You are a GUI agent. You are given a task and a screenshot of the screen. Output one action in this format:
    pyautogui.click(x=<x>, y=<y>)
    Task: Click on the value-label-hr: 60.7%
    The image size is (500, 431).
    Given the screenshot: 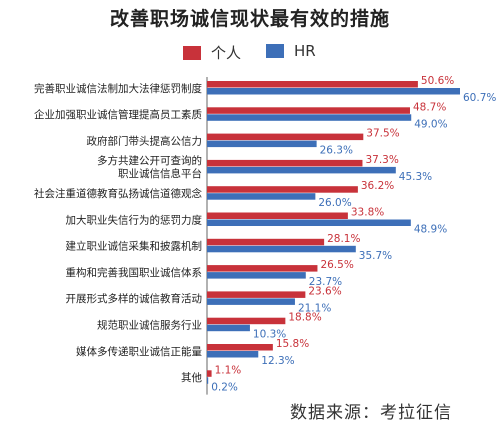 What is the action you would take?
    pyautogui.click(x=479, y=98)
    